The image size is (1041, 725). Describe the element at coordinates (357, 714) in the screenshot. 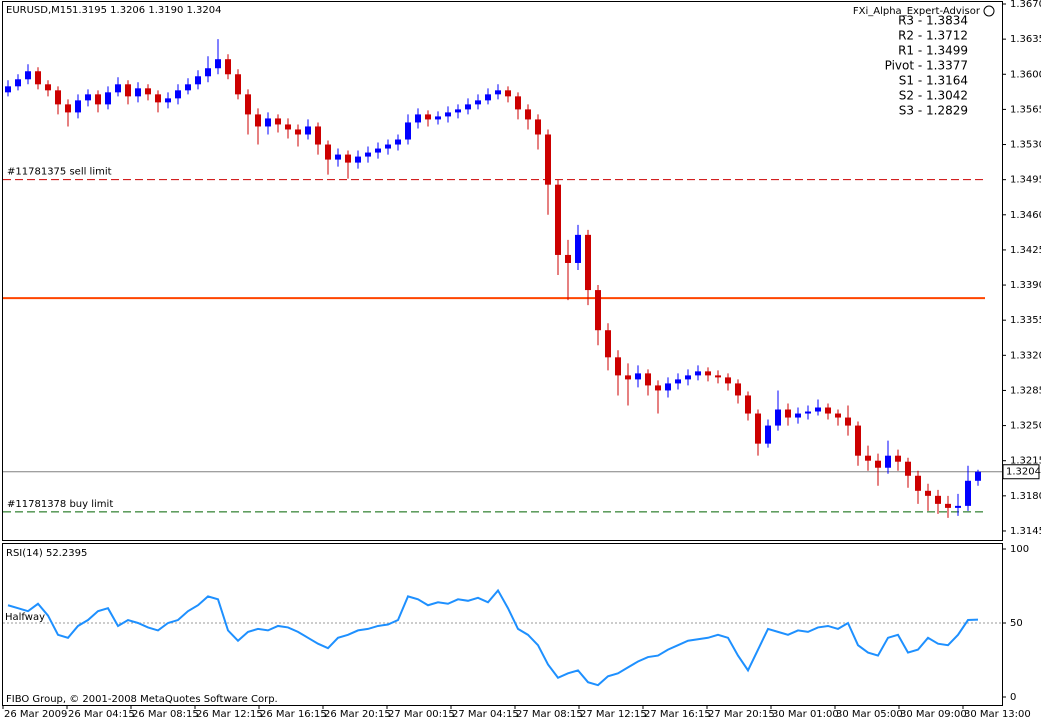

I see `x-tick-label: 26 Mar 20:15` at that location.